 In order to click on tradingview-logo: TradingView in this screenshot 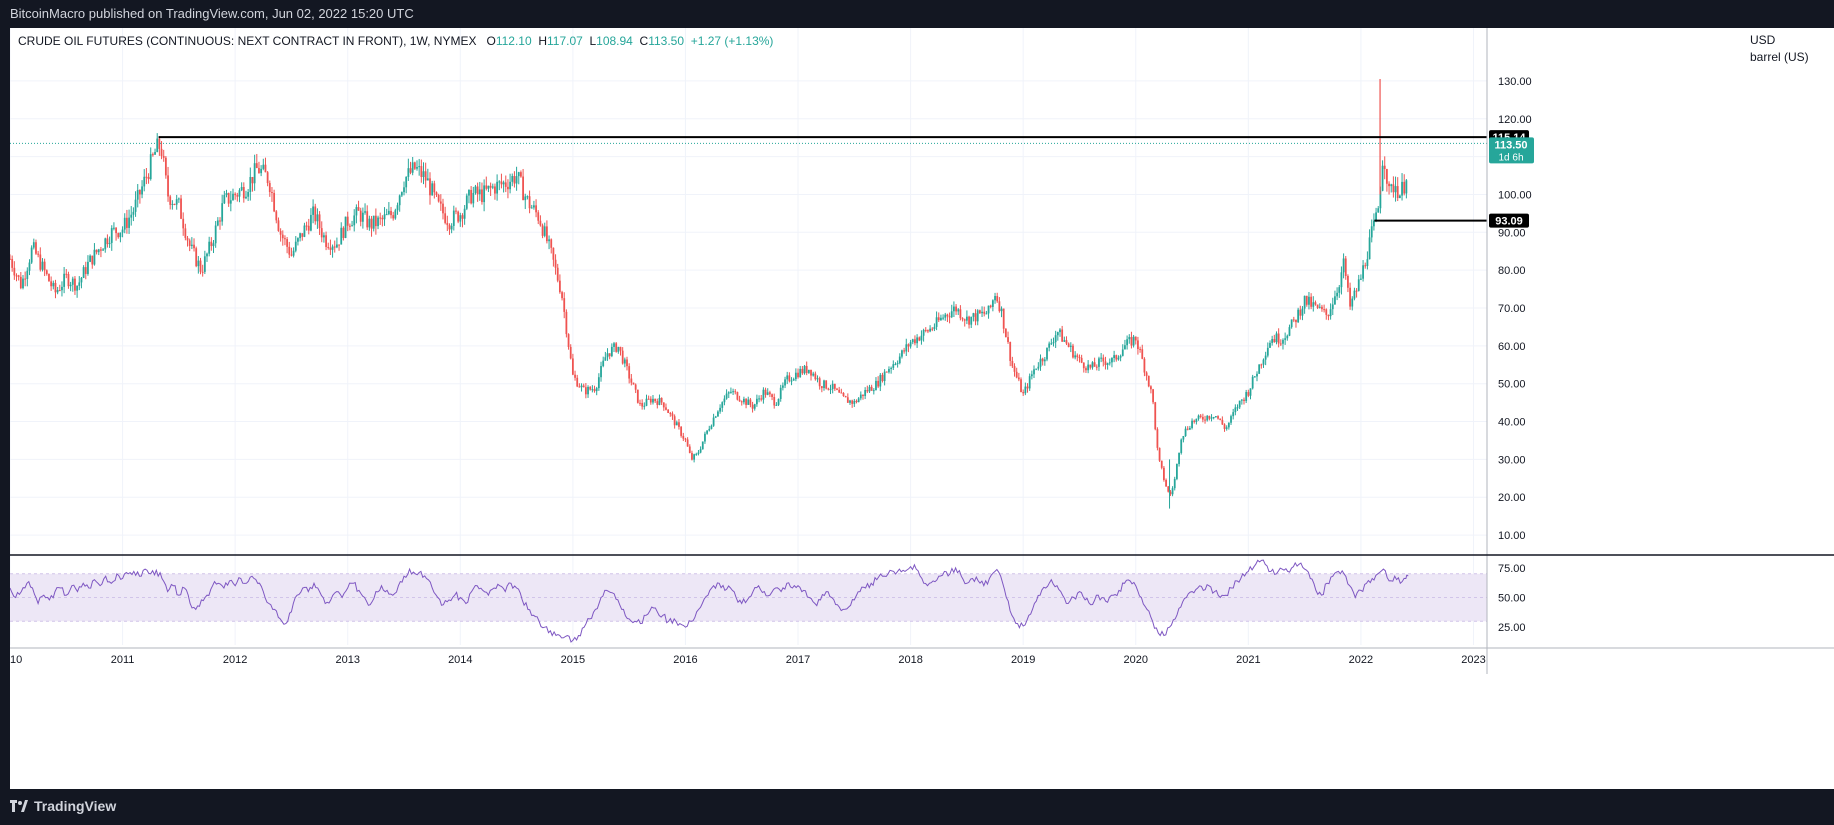, I will do `click(63, 806)`.